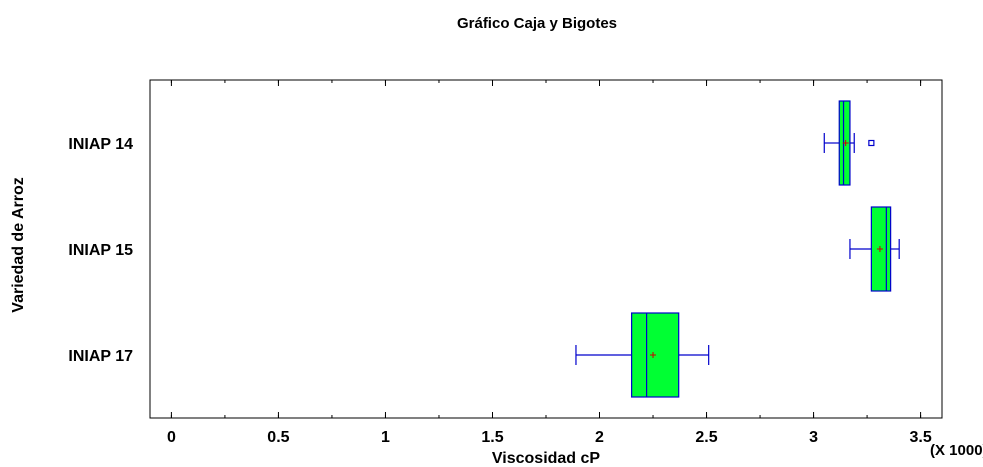 This screenshot has width=983, height=467. I want to click on x-axis-multiplier-label: (X 1000), so click(956, 450).